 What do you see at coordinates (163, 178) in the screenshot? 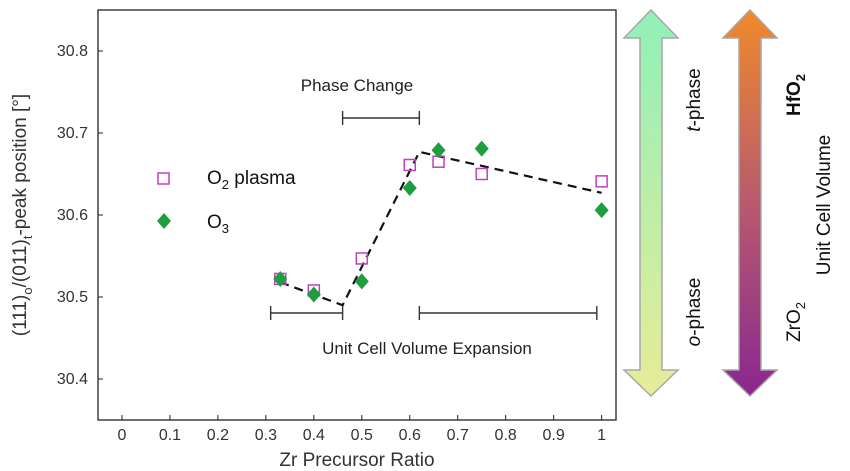
I see `legend-marker-o2-plasma` at bounding box center [163, 178].